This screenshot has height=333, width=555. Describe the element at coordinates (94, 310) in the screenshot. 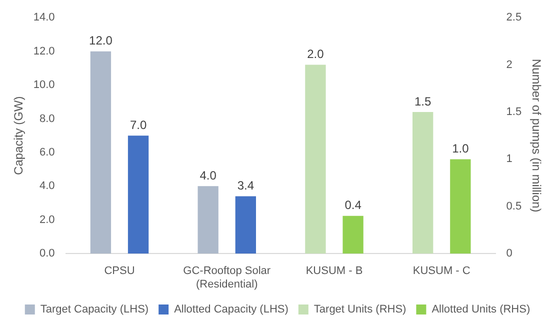

I see `legend-label: Target Capacity (LHS)` at that location.